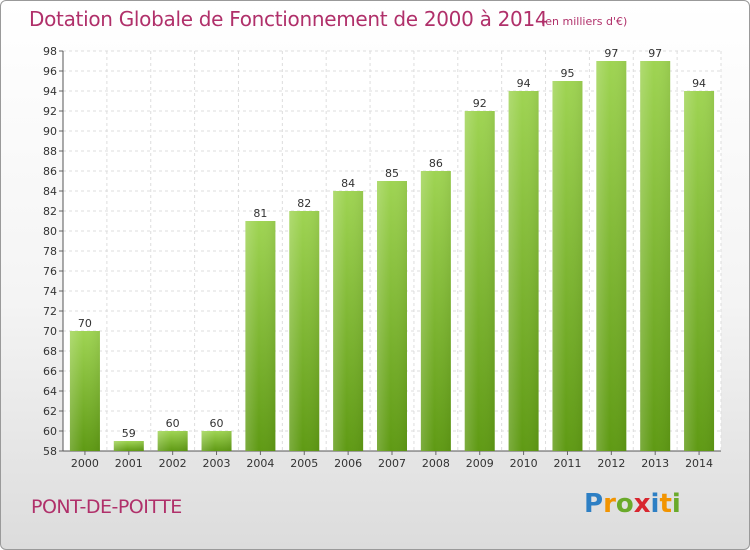  Describe the element at coordinates (50, 71) in the screenshot. I see `y-tick-label: 96` at that location.